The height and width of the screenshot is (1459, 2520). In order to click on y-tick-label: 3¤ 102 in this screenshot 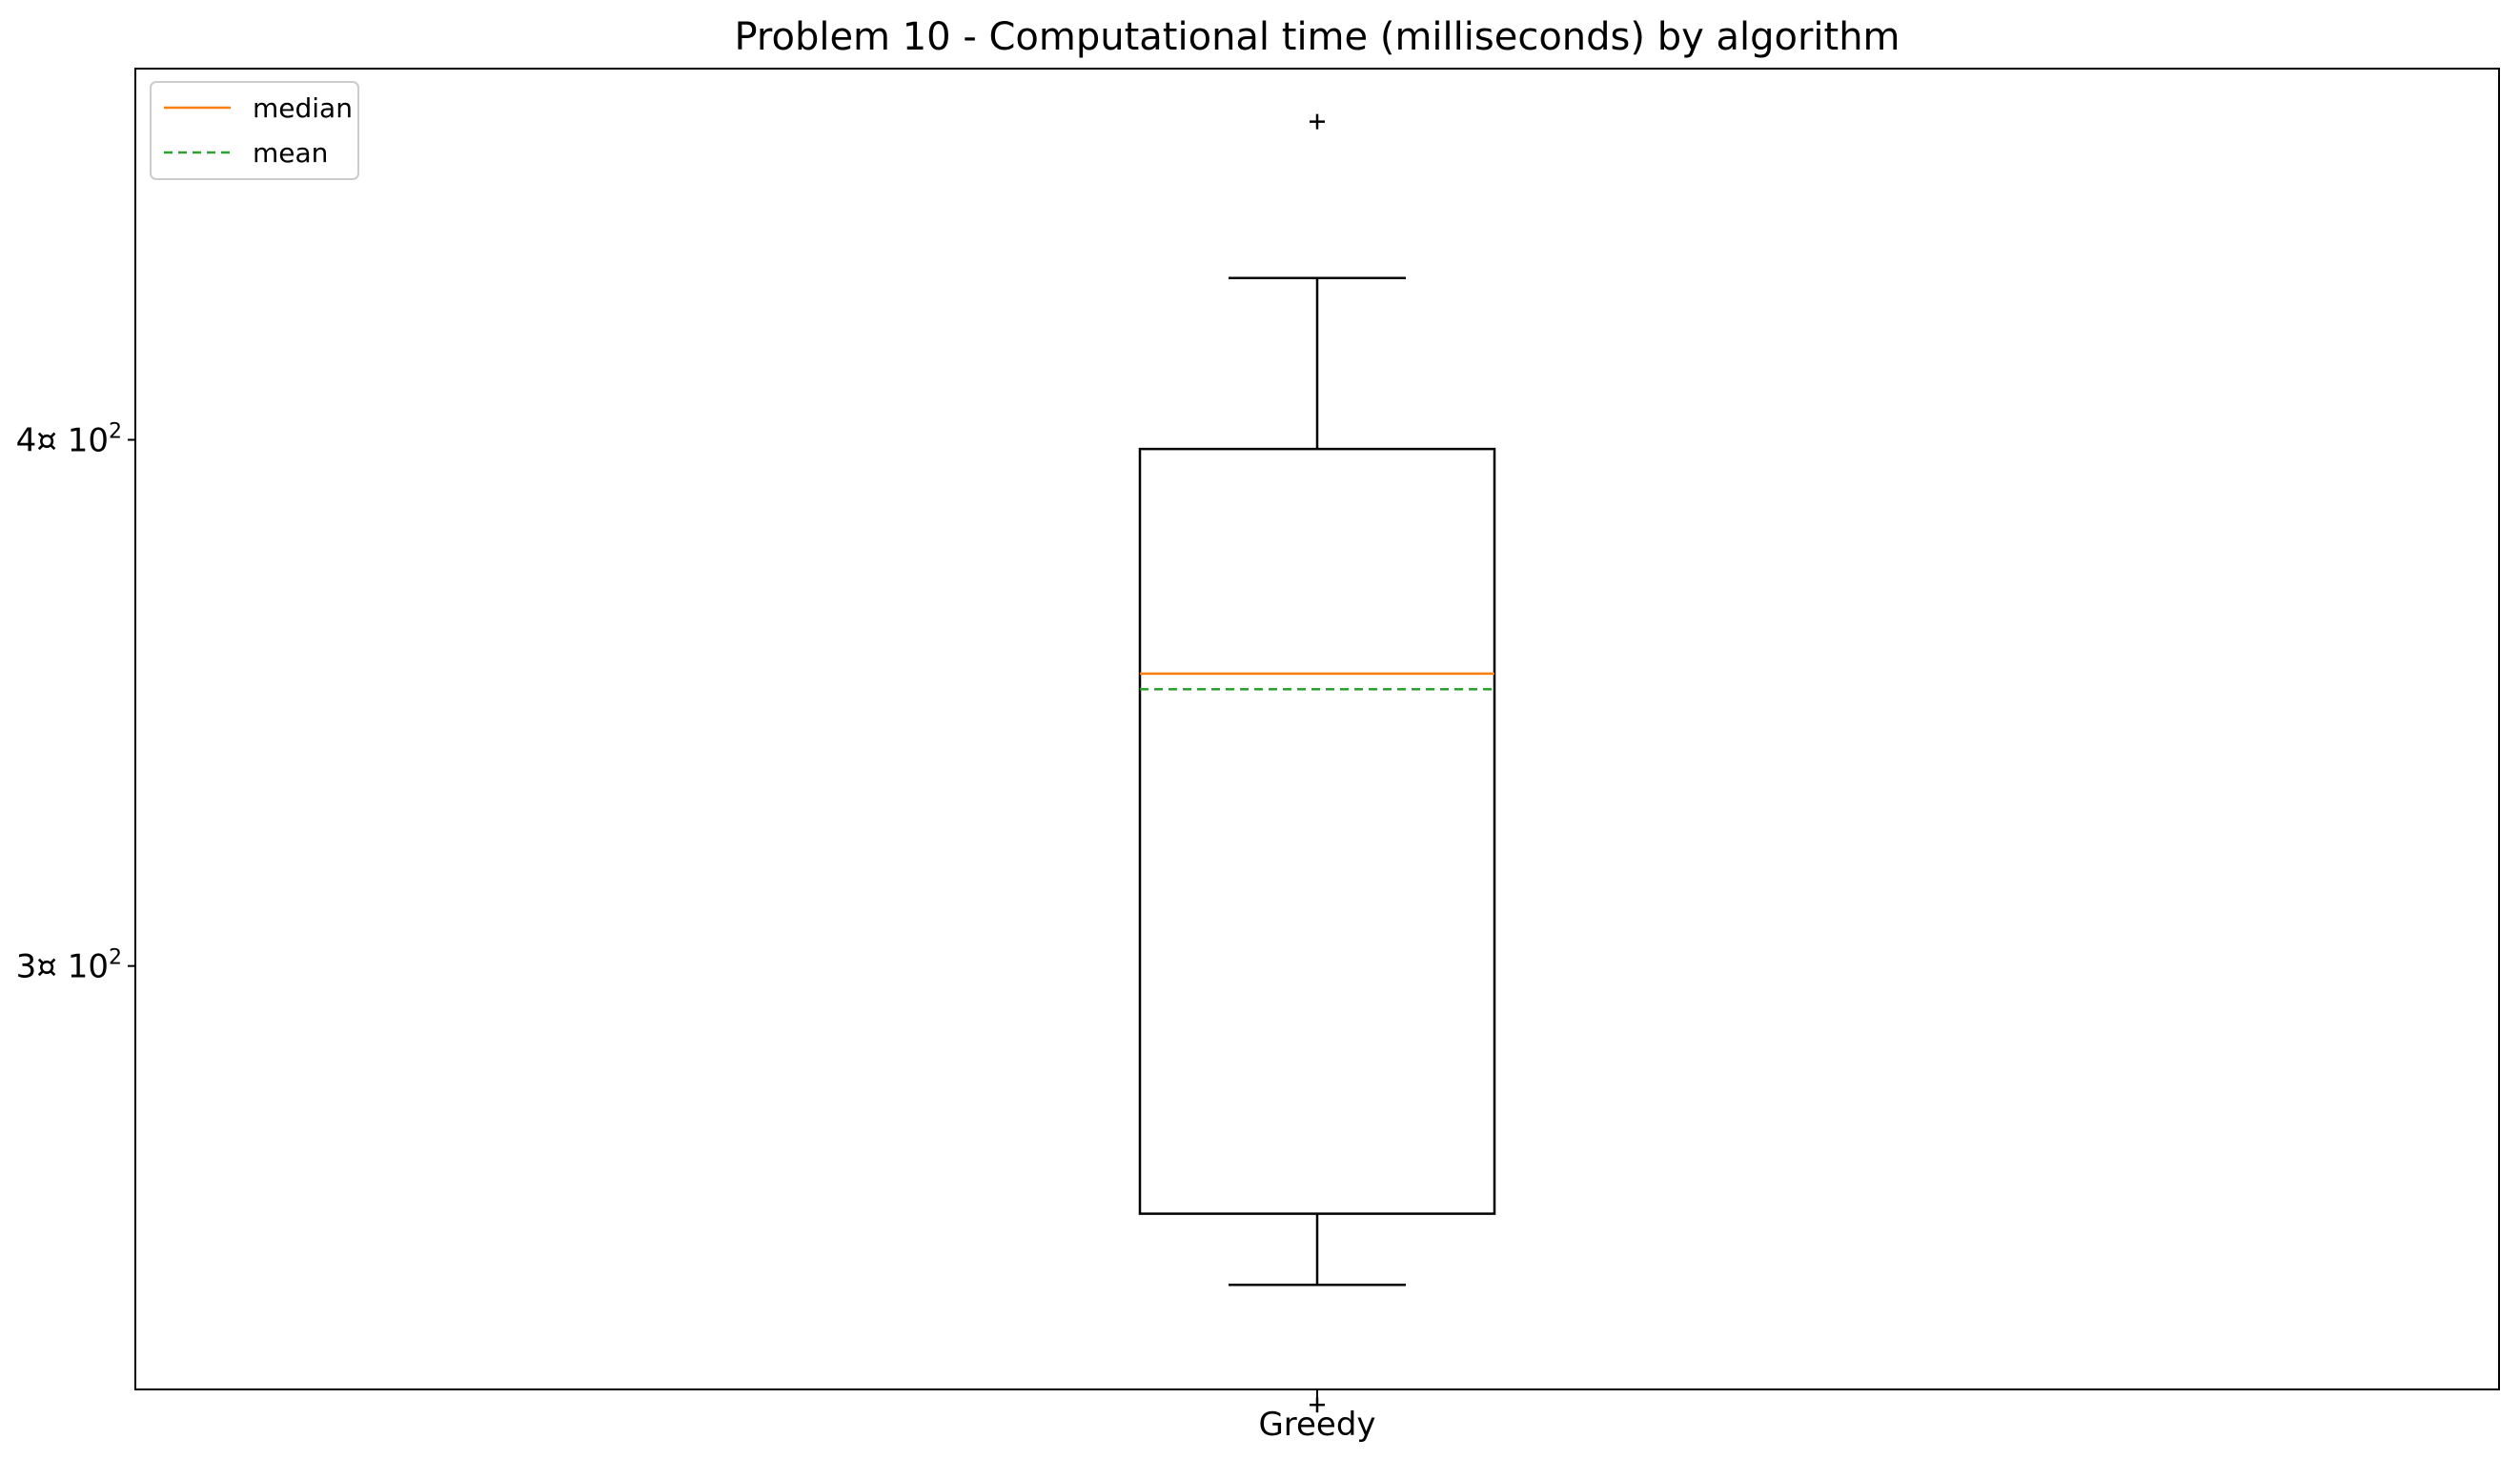, I will do `click(69, 966)`.